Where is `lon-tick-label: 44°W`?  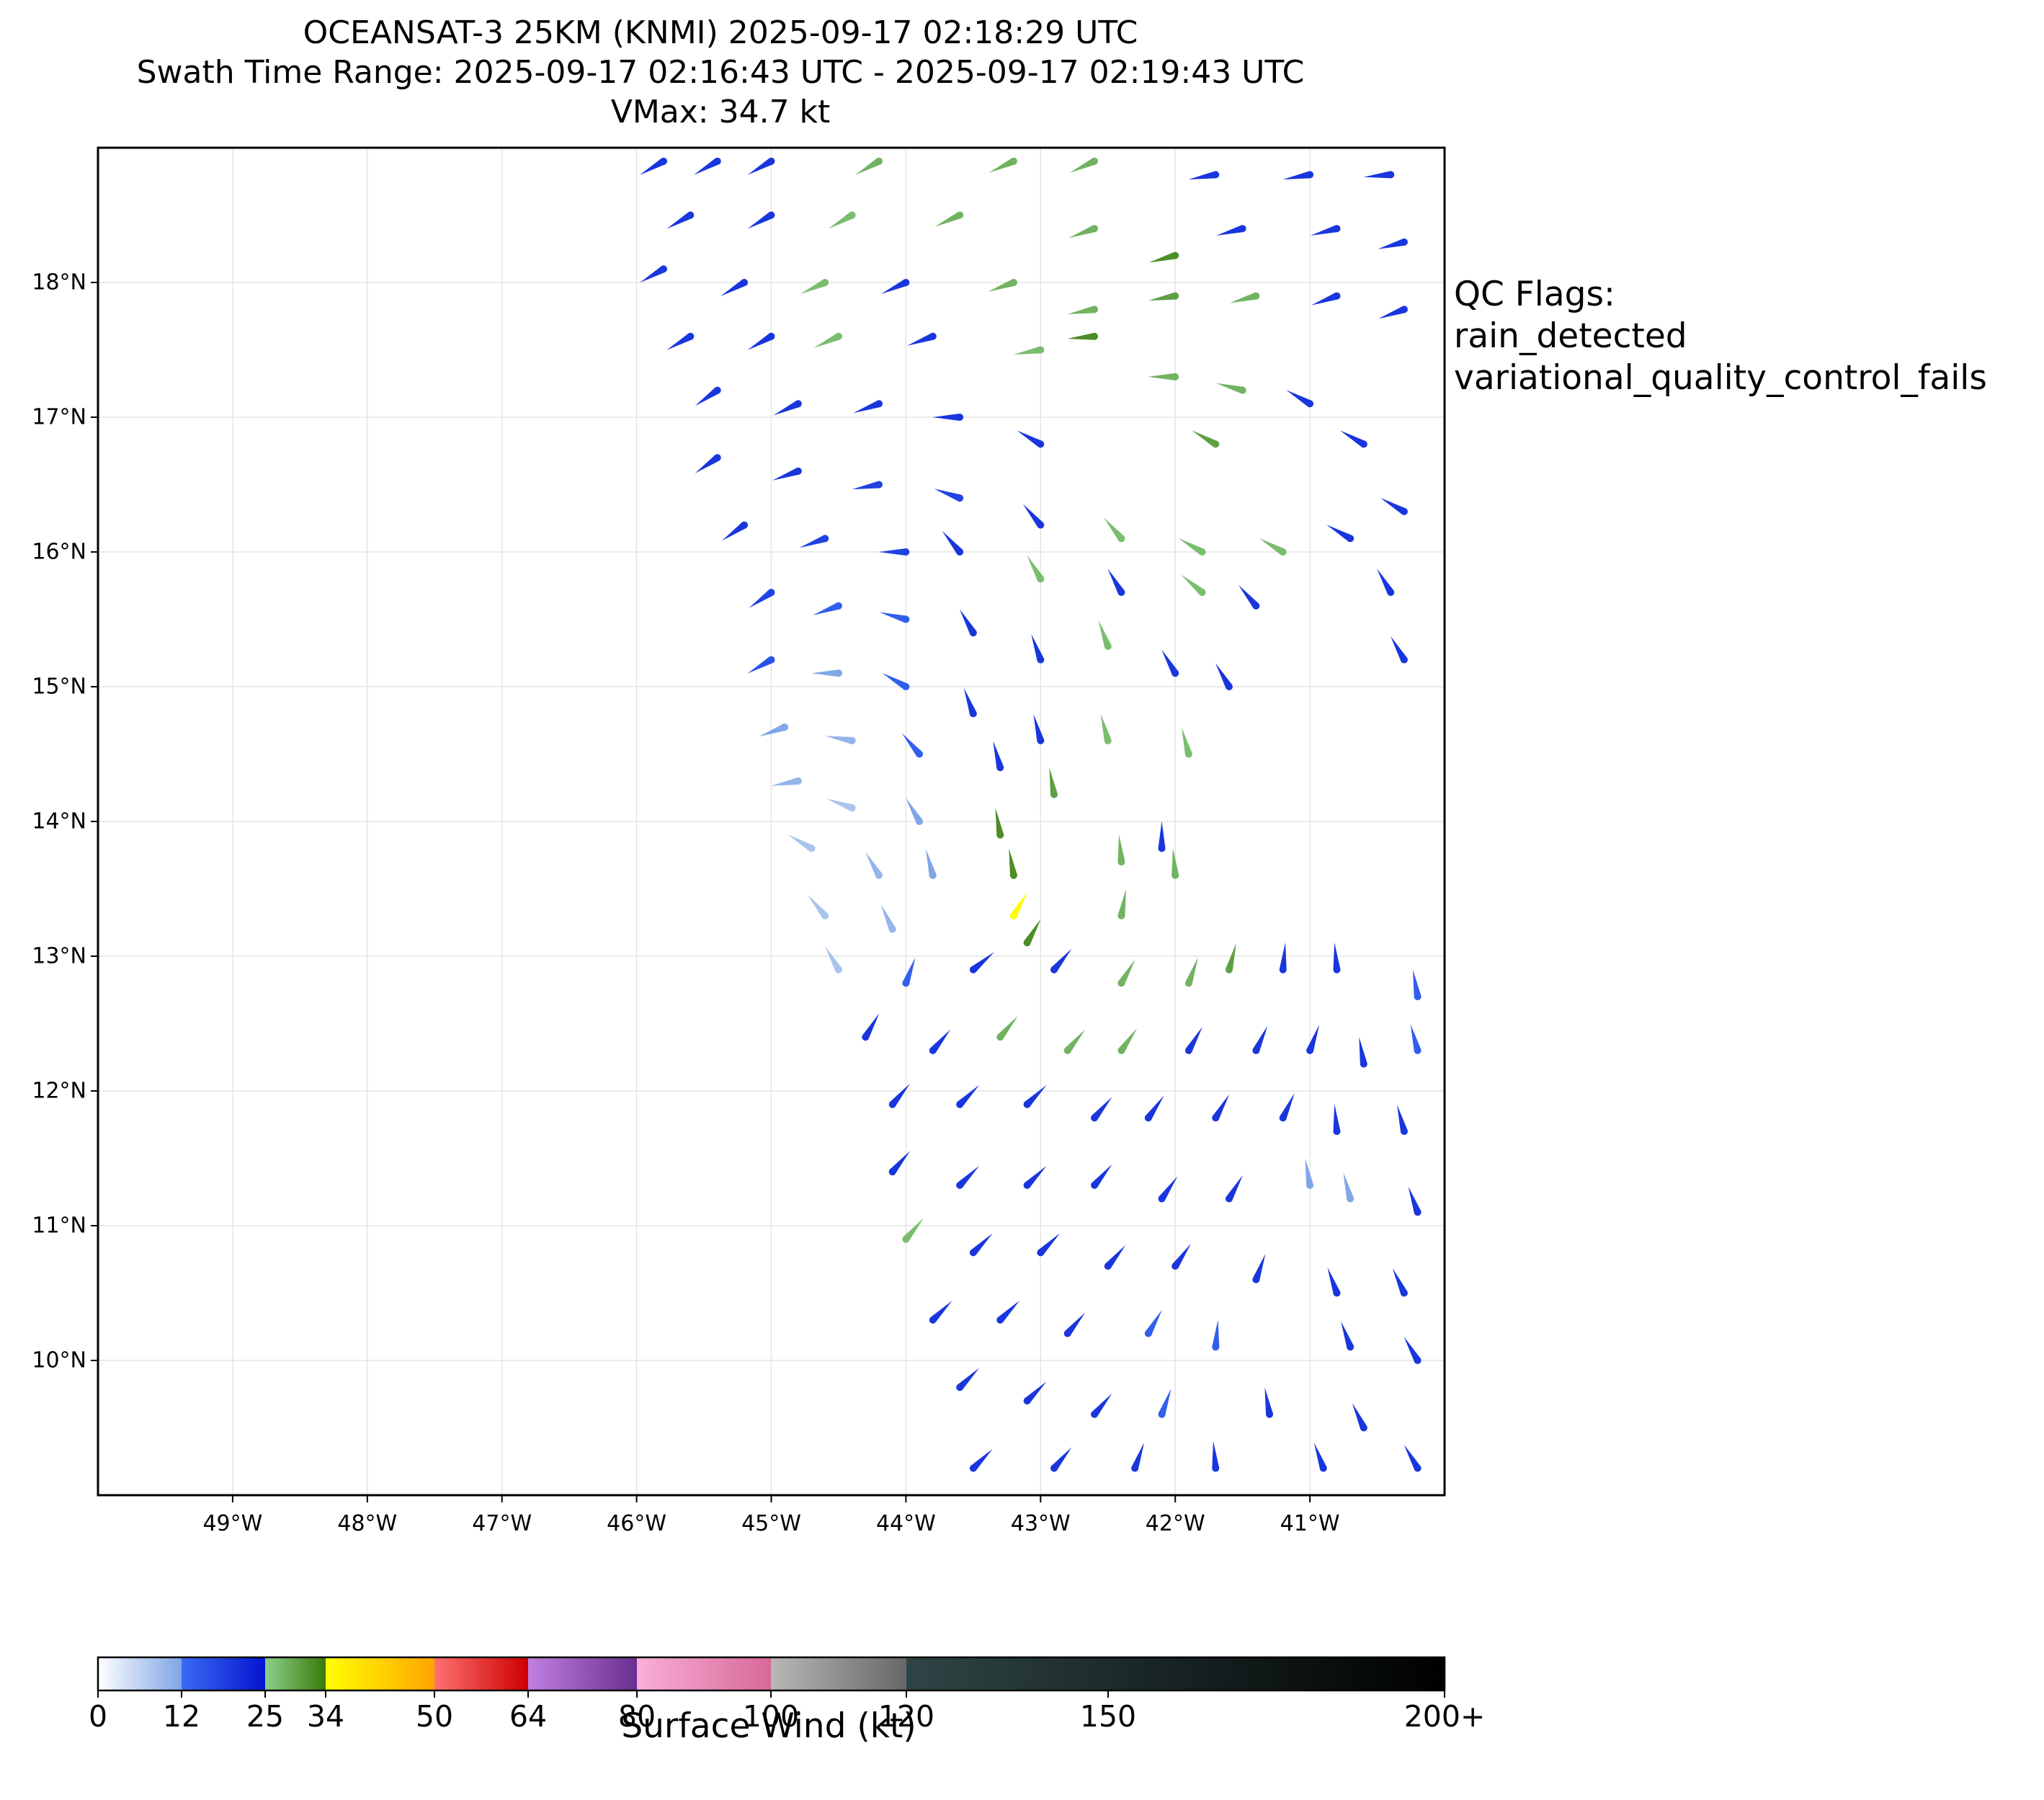 lon-tick-label: 44°W is located at coordinates (906, 1523).